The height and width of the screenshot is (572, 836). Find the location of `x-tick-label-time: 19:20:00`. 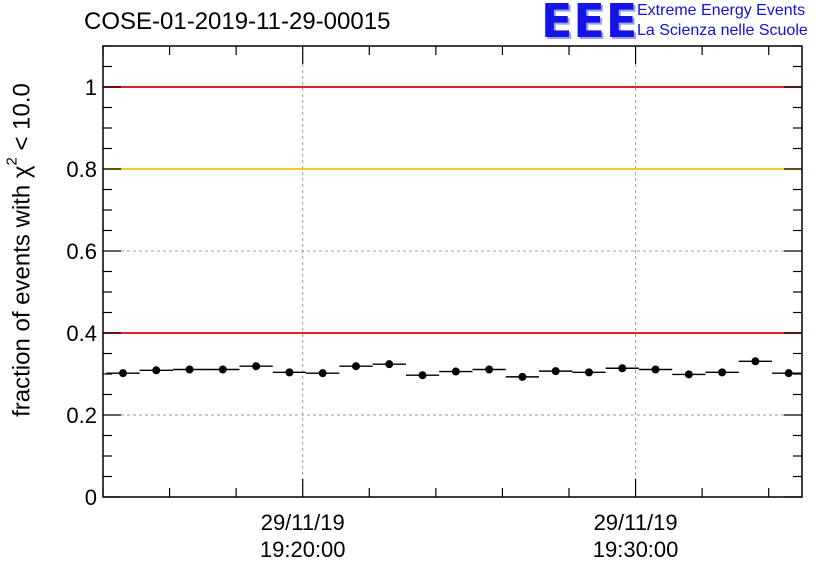

x-tick-label-time: 19:20:00 is located at coordinates (303, 549).